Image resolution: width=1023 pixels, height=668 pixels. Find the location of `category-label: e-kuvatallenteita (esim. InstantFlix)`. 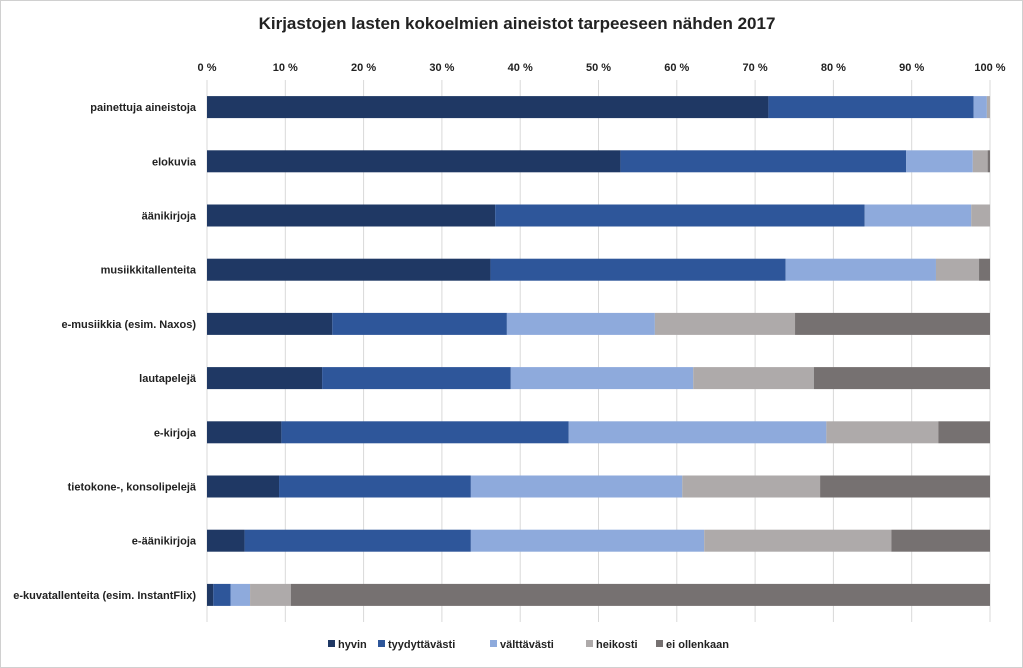

category-label: e-kuvatallenteita (esim. InstantFlix) is located at coordinates (104, 596).